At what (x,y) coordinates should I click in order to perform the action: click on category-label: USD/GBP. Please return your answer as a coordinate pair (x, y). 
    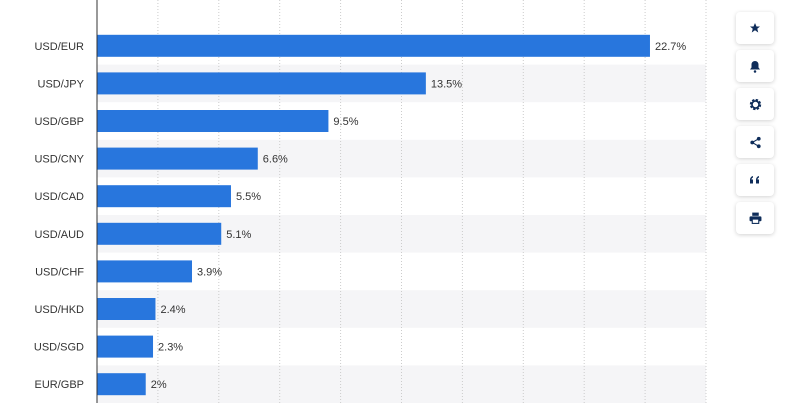
    Looking at the image, I should click on (59, 122).